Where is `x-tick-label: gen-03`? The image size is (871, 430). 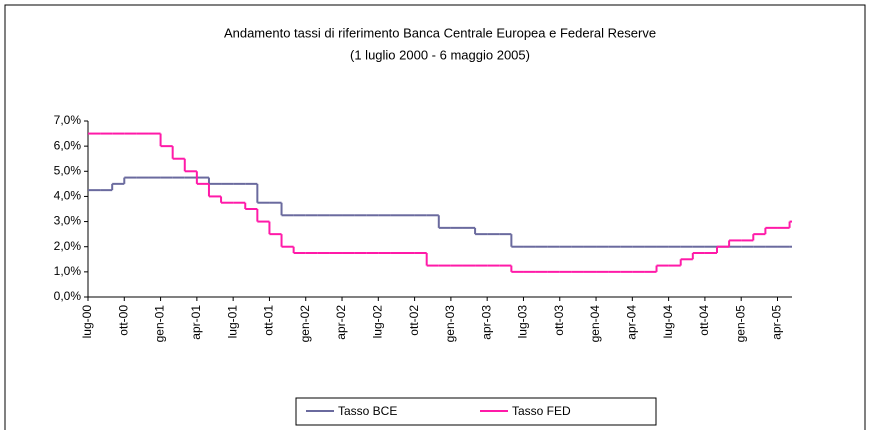 x-tick-label: gen-03 is located at coordinates (450, 324).